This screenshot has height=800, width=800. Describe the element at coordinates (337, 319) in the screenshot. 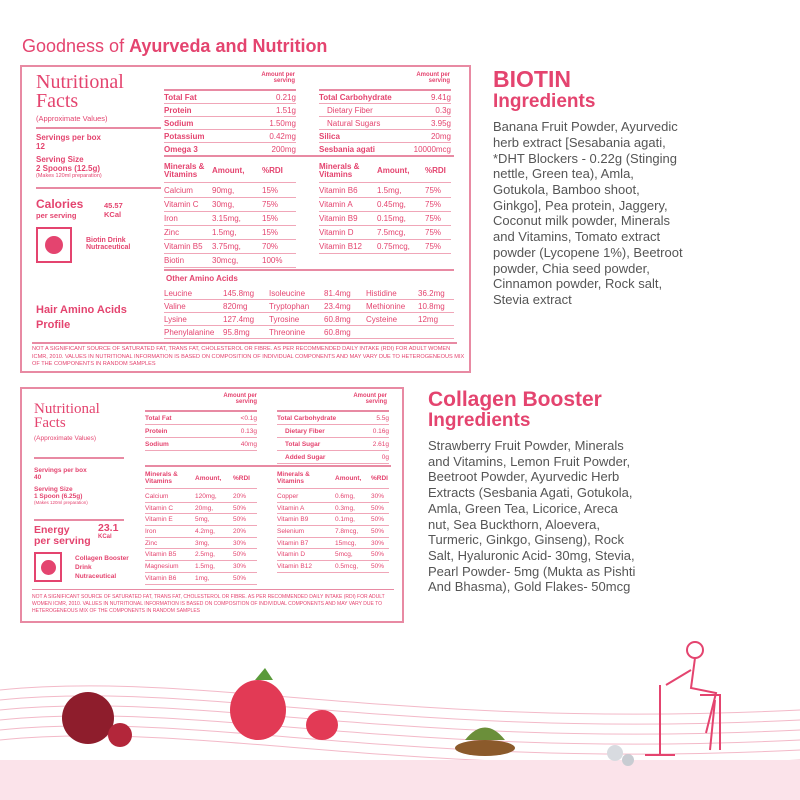

I see `nutrient-value: 60.8mg` at that location.